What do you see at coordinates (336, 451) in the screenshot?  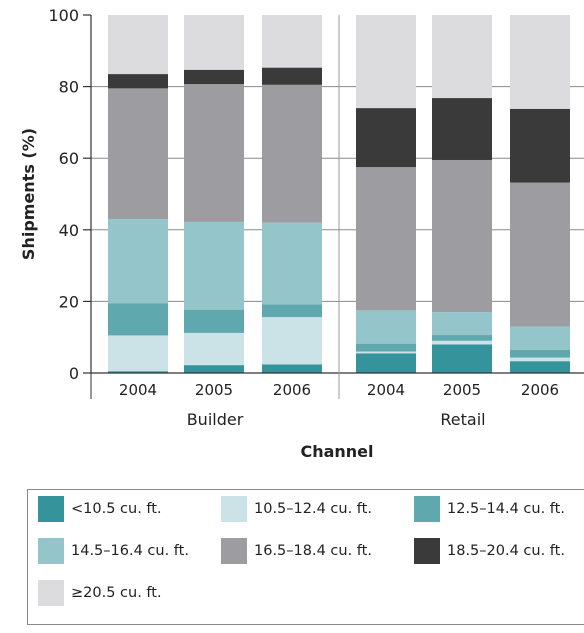 I see `x-axis-title: Channel` at bounding box center [336, 451].